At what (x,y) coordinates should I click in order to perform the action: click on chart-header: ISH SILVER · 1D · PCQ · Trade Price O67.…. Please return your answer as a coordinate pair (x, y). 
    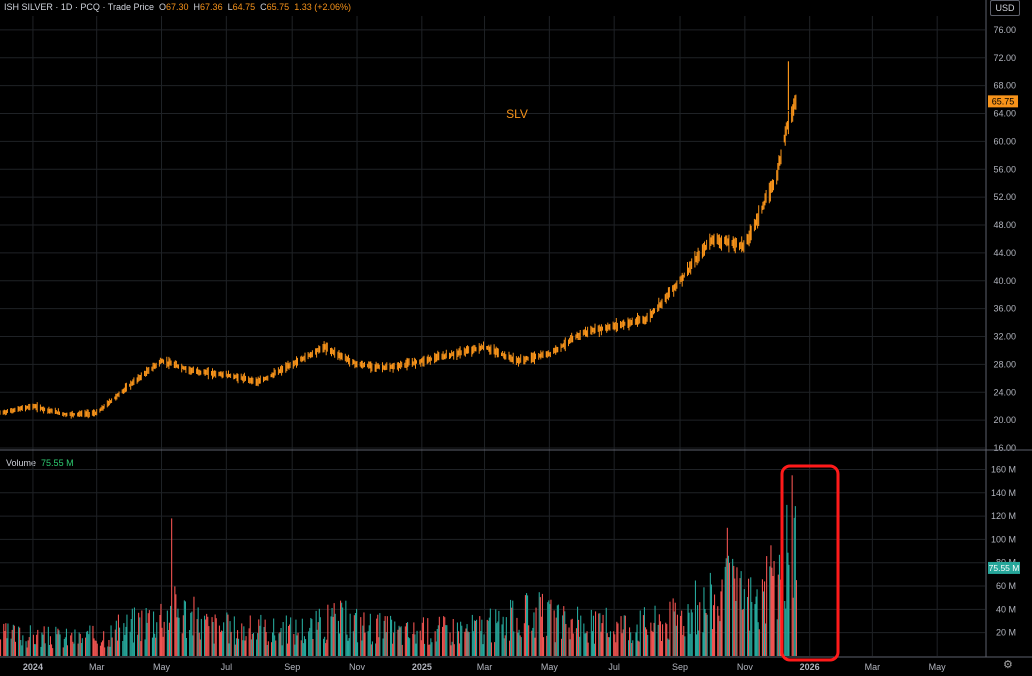
    Looking at the image, I should click on (177, 7).